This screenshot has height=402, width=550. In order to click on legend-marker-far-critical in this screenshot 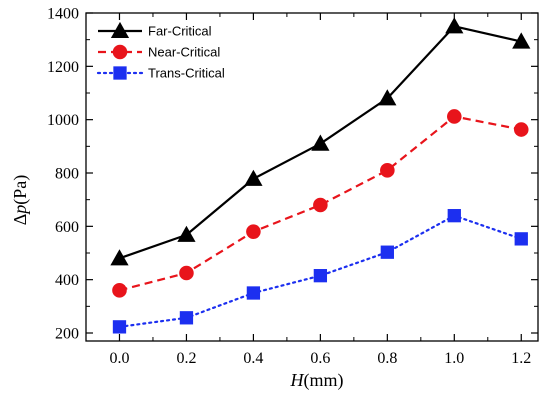, I will do `click(120, 30)`.